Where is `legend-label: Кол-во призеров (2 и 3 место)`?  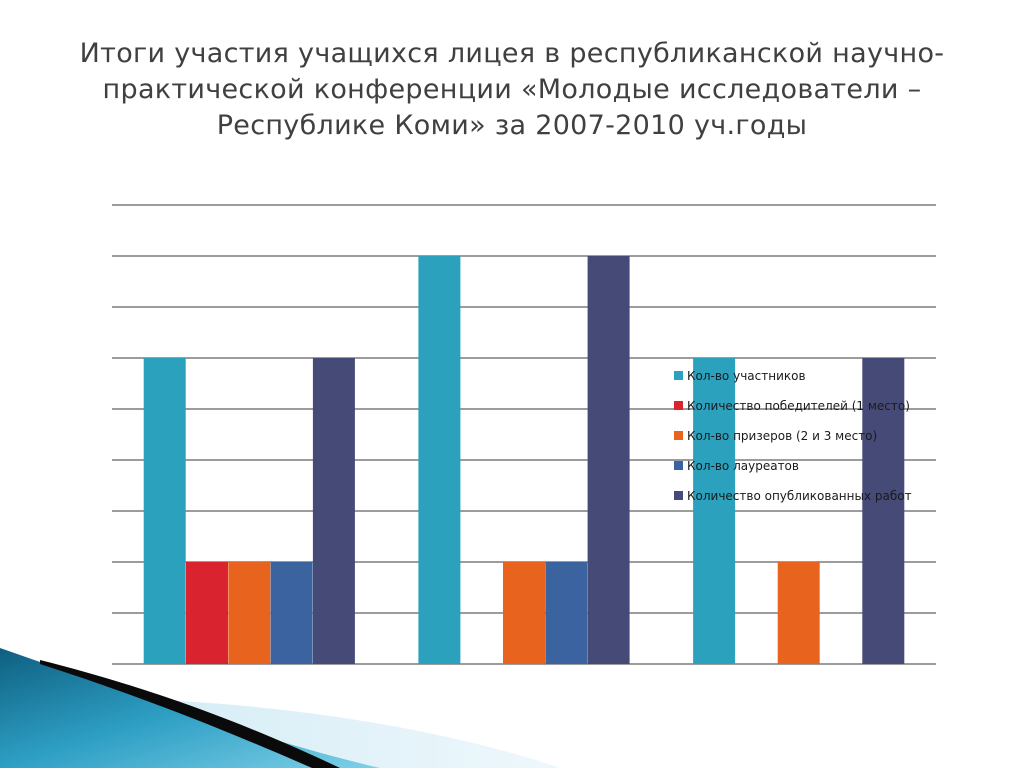
legend-label: Кол-во призеров (2 и 3 место) is located at coordinates (782, 436).